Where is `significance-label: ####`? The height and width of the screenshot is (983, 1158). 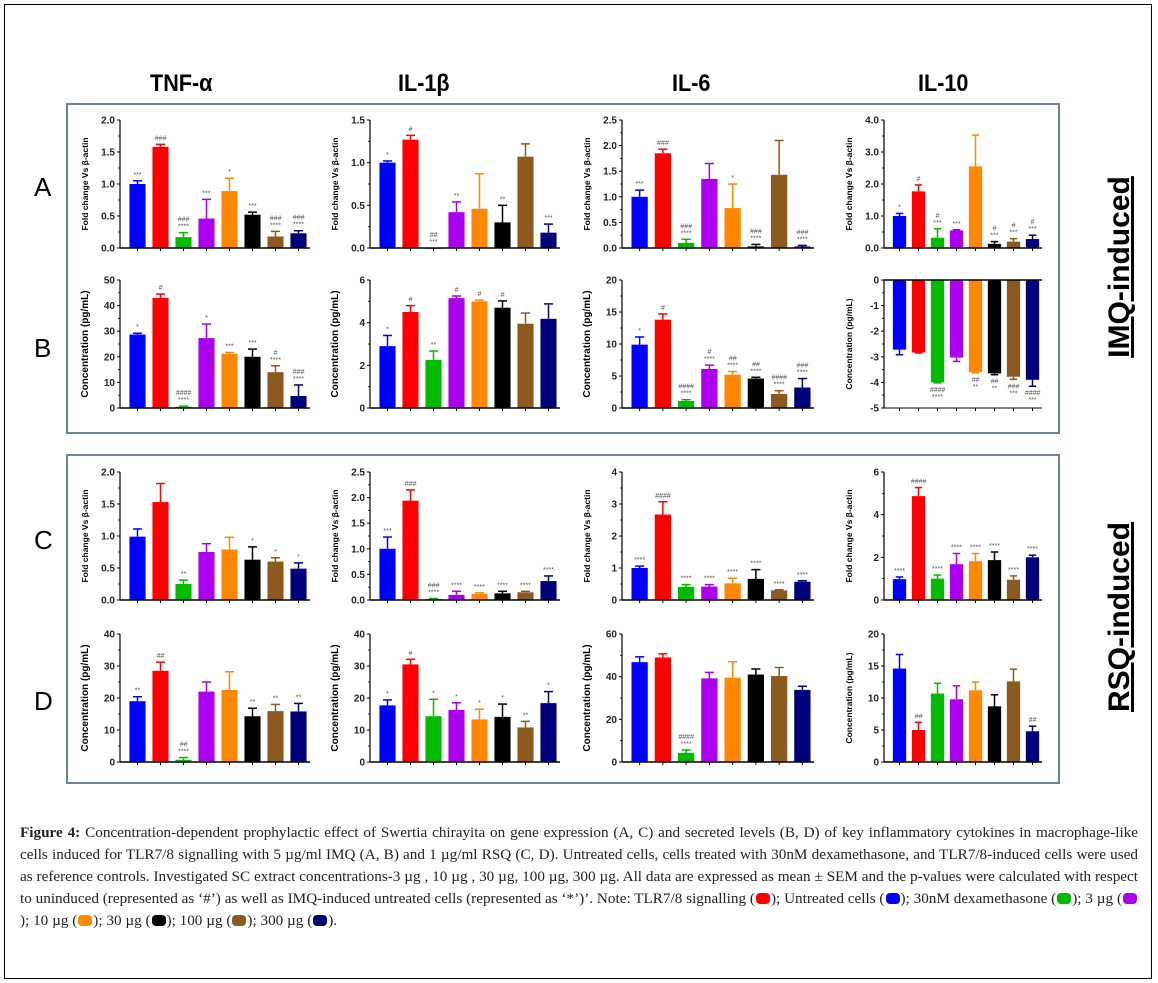
significance-label: #### is located at coordinates (686, 737).